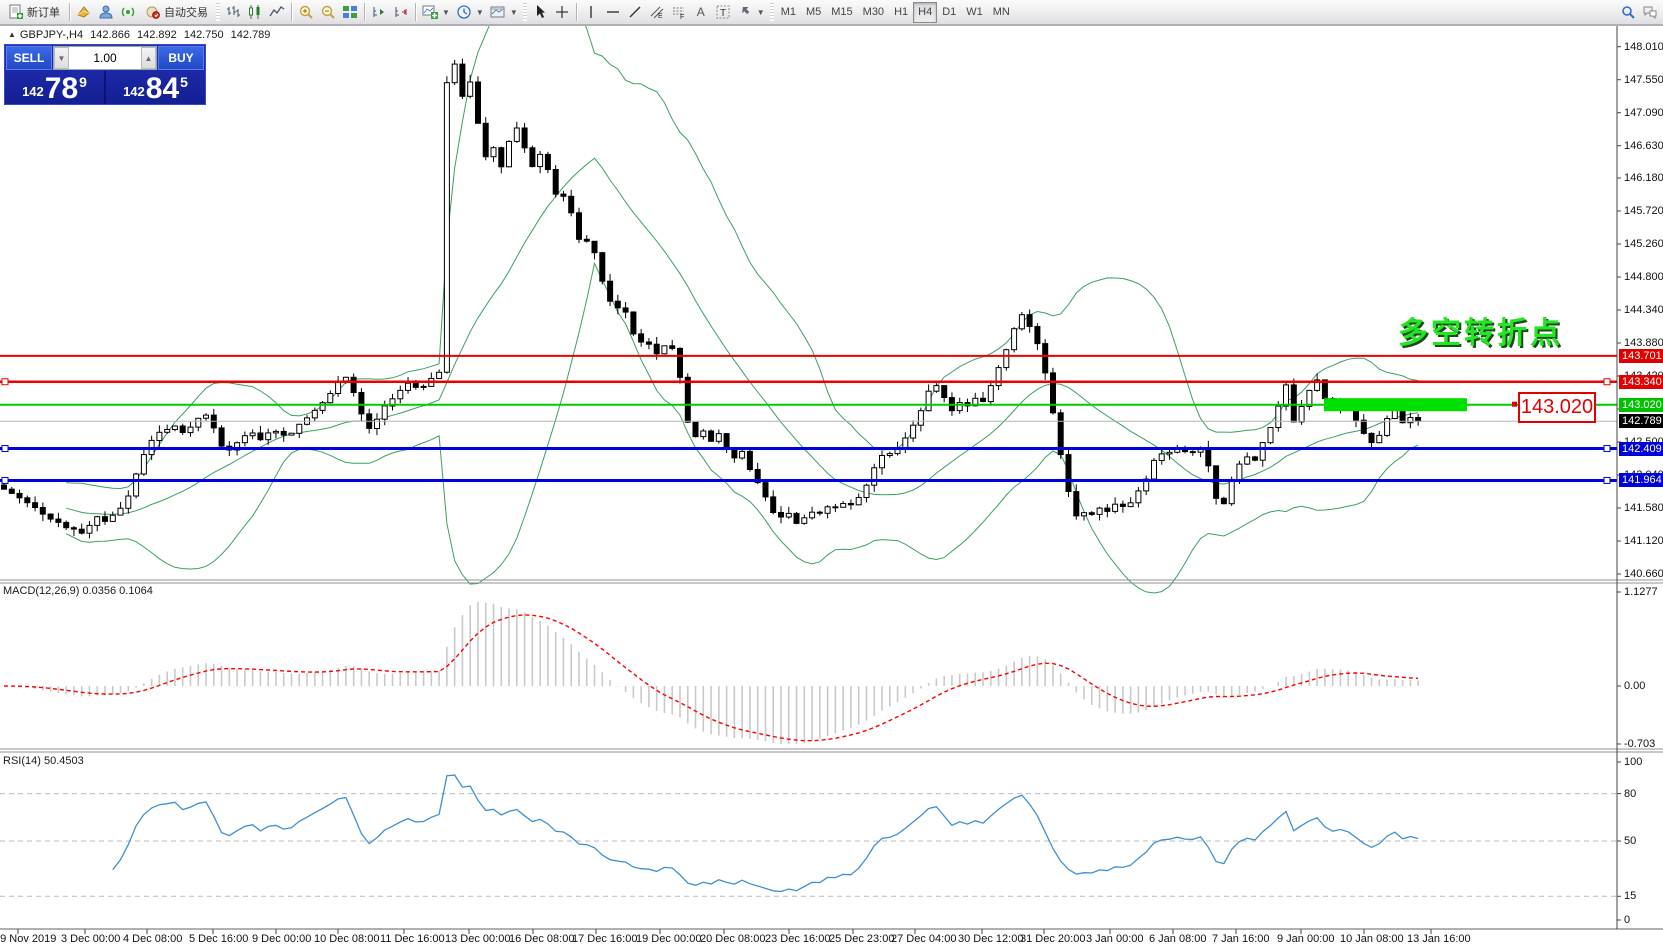 The height and width of the screenshot is (949, 1663). Describe the element at coordinates (16, 11) in the screenshot. I see `new-order-icon` at that location.